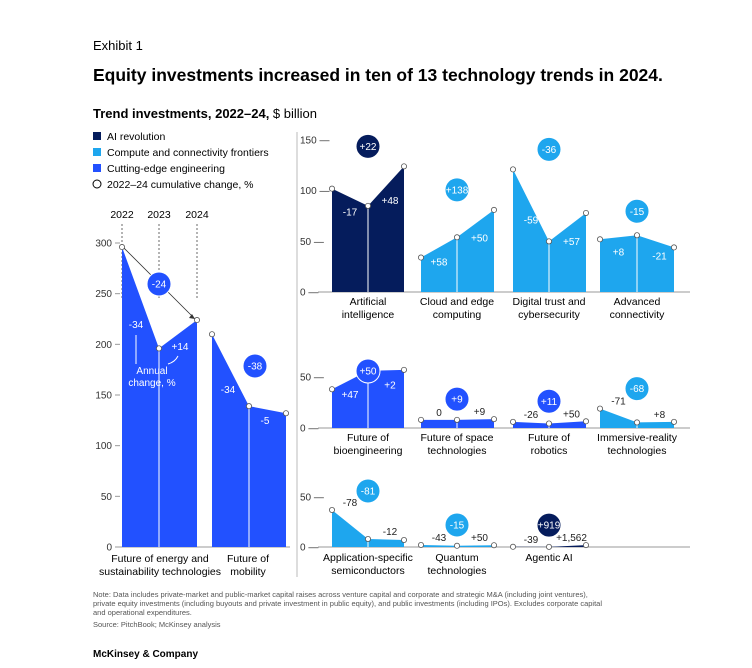  Describe the element at coordinates (368, 302) in the screenshot. I see `artificial-intelligence-label-line1: Artificial` at that location.